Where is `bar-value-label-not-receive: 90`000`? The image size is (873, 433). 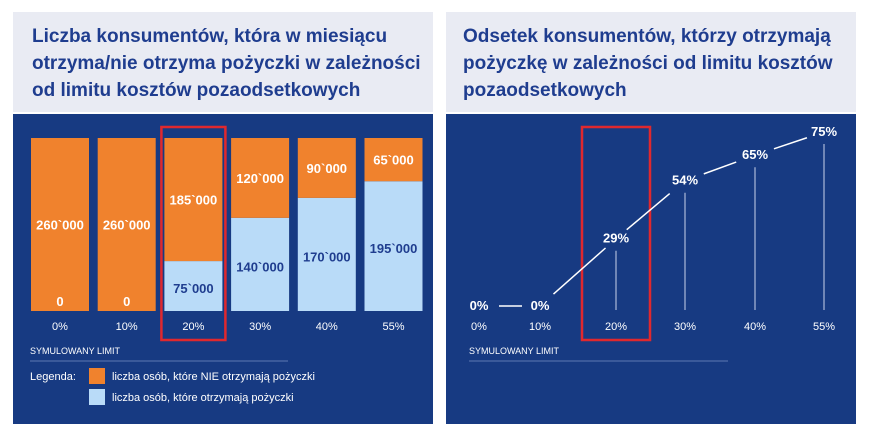
bar-value-label-not-receive: 90`000 is located at coordinates (327, 168).